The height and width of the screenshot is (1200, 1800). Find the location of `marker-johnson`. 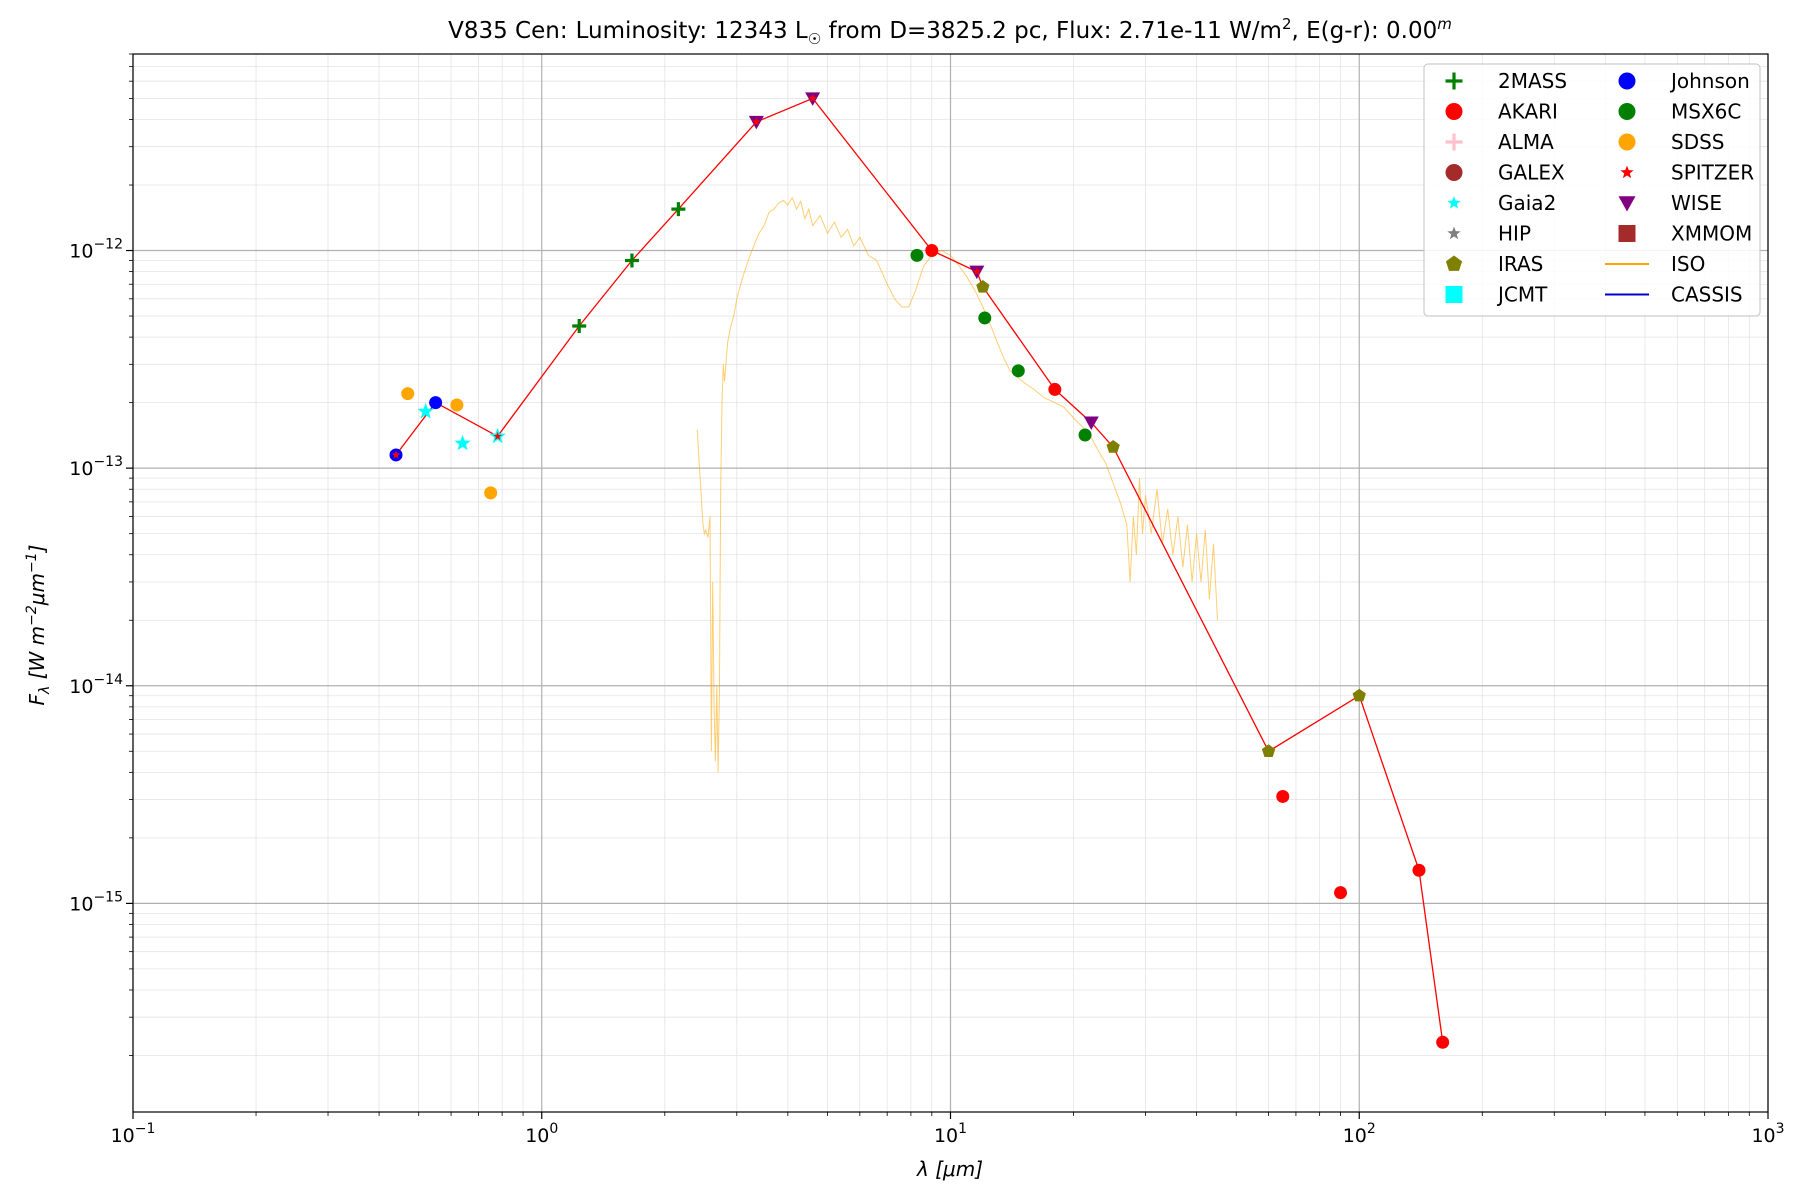

marker-johnson is located at coordinates (436, 403).